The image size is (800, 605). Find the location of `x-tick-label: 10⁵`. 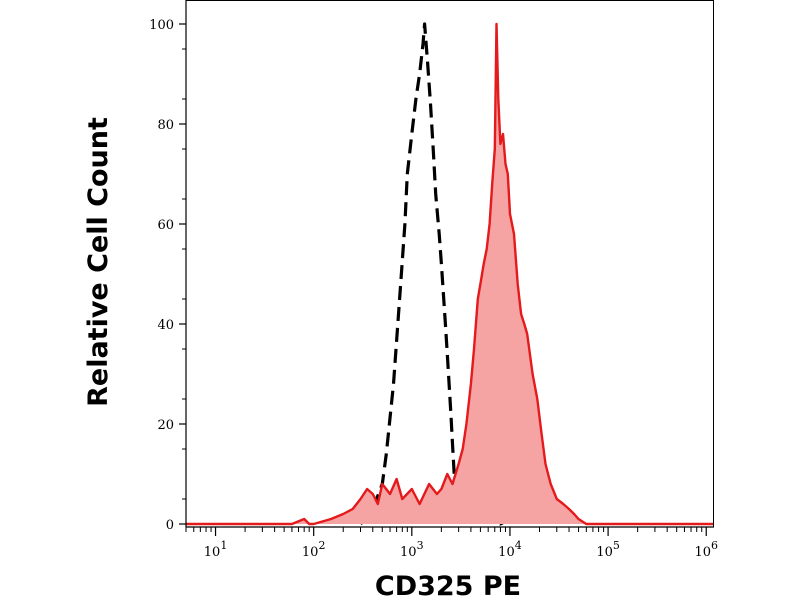

x-tick-label: 10⁵ is located at coordinates (608, 549).